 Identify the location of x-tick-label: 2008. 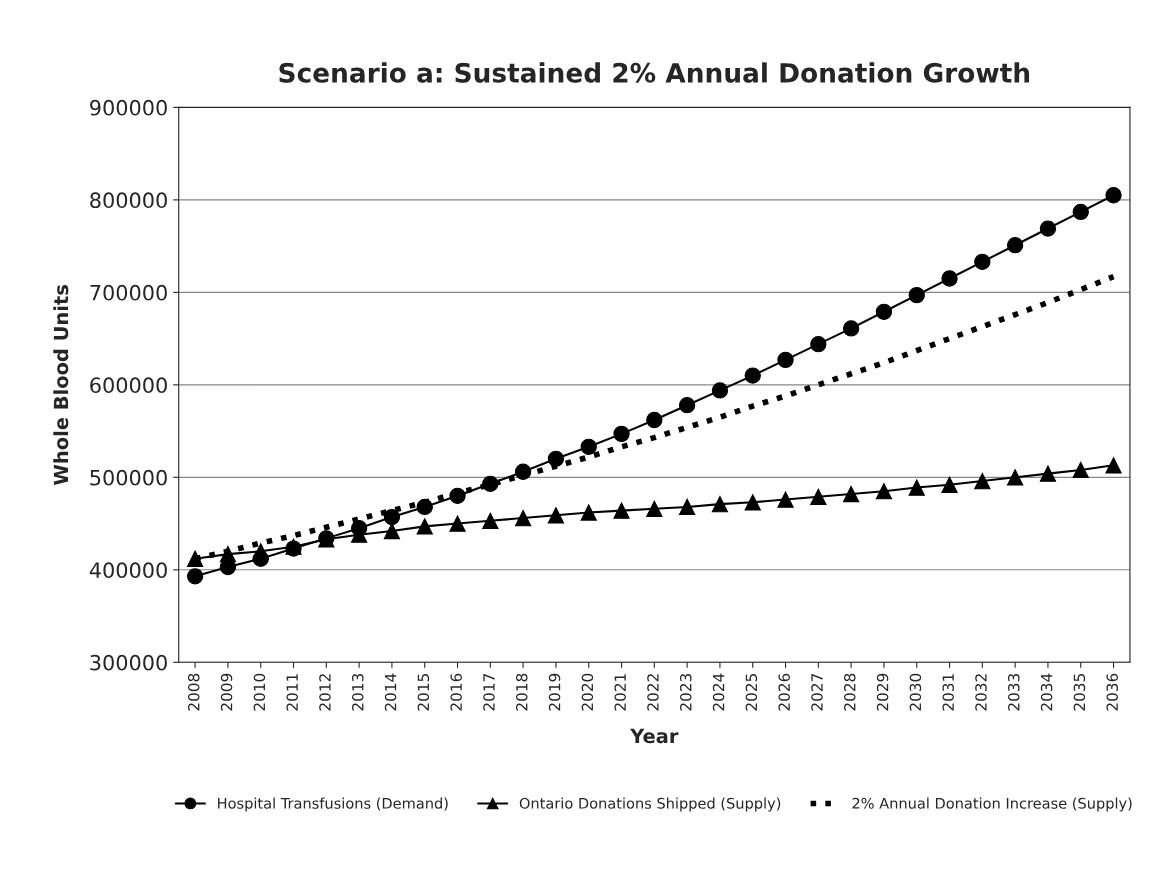
(193, 692).